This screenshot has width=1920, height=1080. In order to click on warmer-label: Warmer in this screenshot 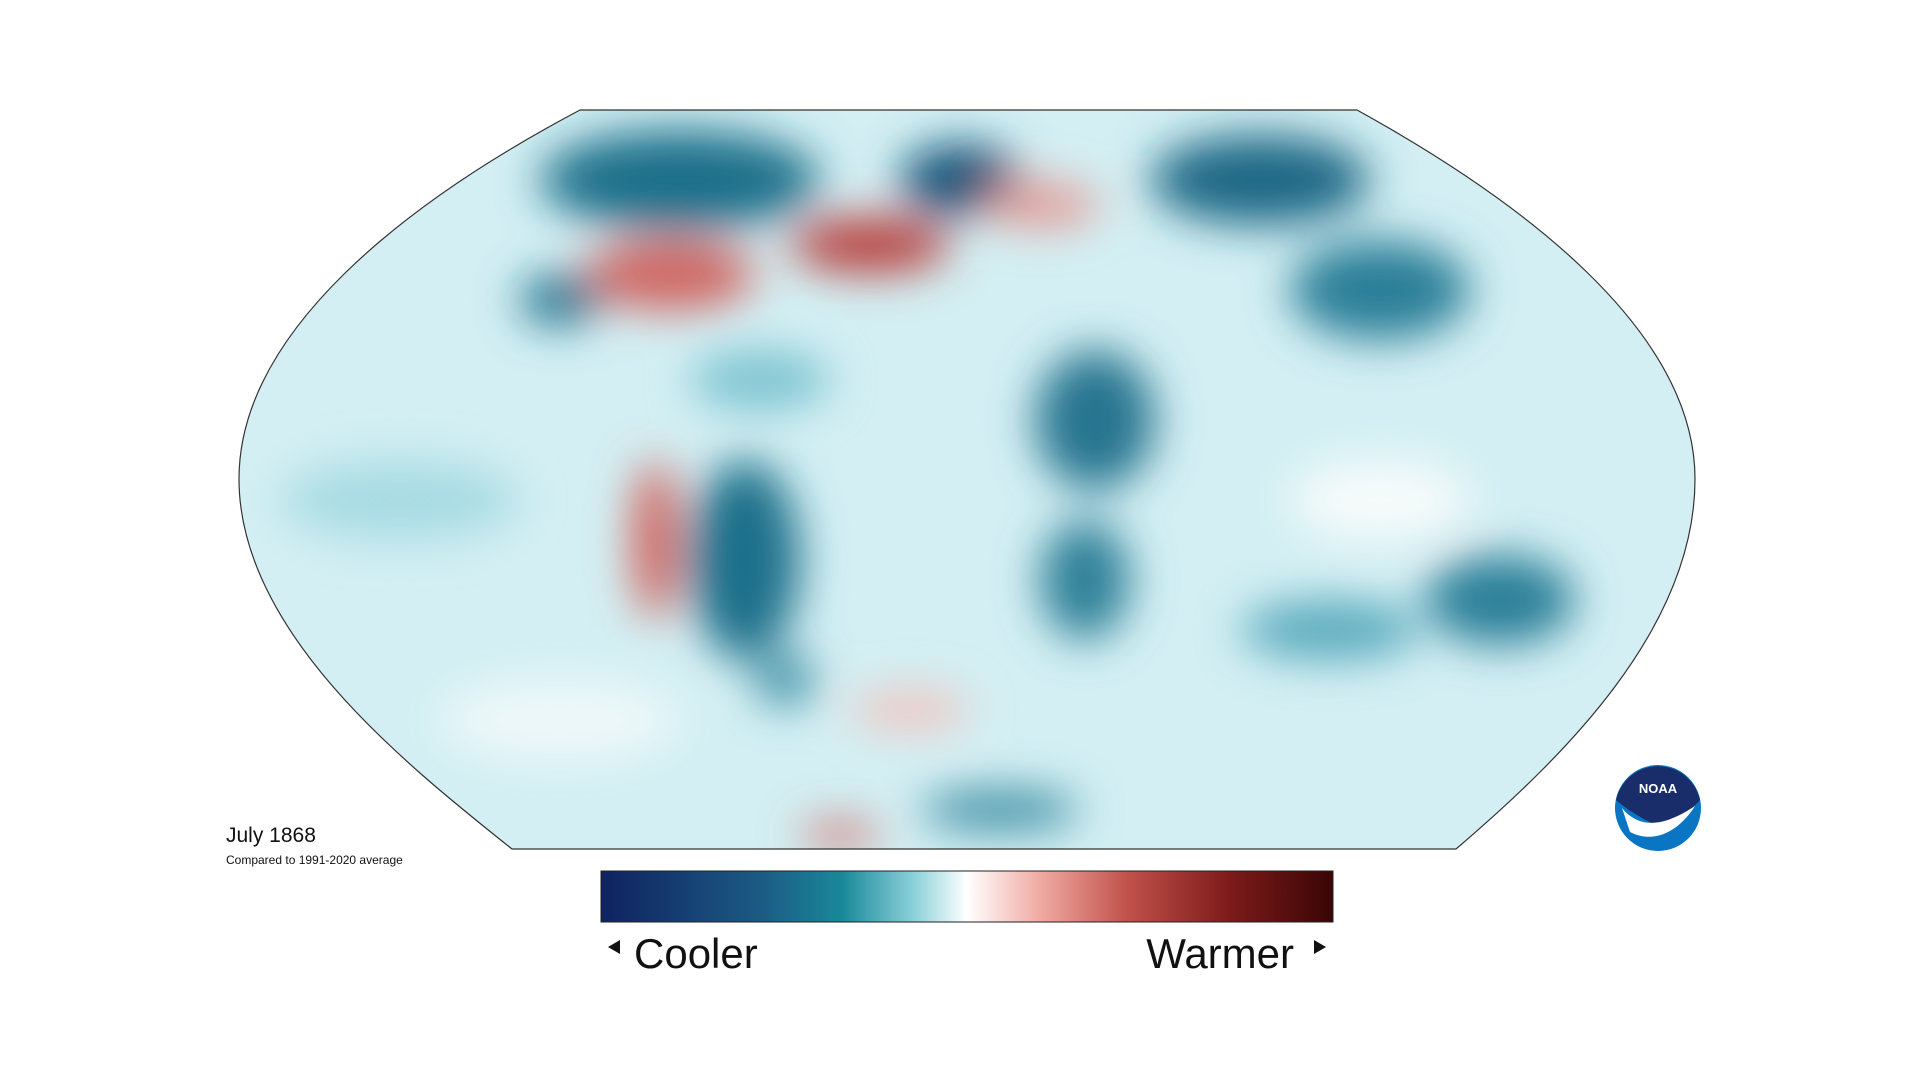, I will do `click(1220, 953)`.